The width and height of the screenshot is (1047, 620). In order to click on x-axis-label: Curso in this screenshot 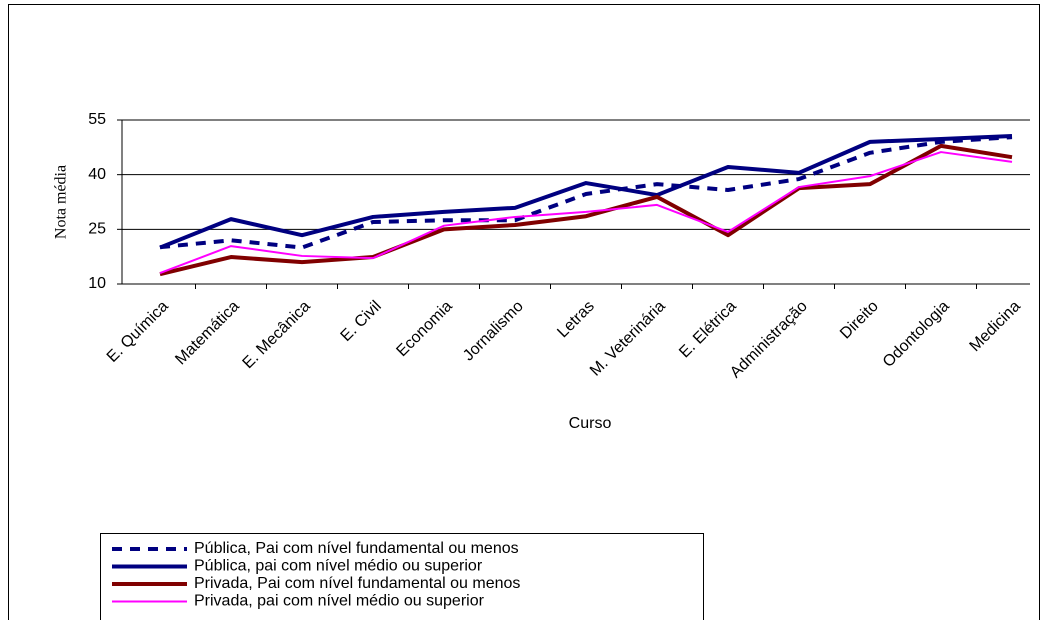, I will do `click(590, 423)`.